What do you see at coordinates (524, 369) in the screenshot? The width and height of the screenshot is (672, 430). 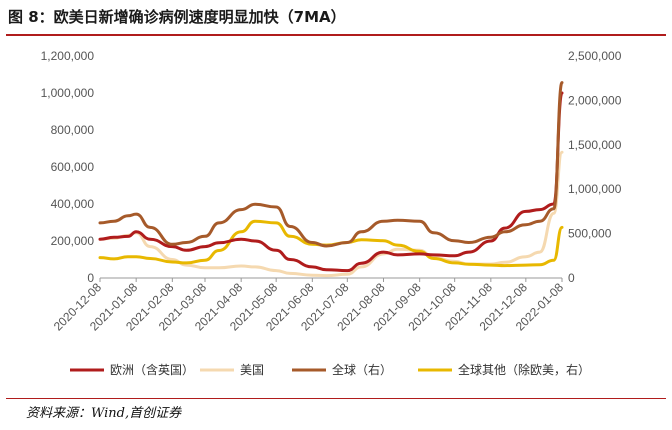 I see `legend-label-3: 全球其他（除欧美，右）` at bounding box center [524, 369].